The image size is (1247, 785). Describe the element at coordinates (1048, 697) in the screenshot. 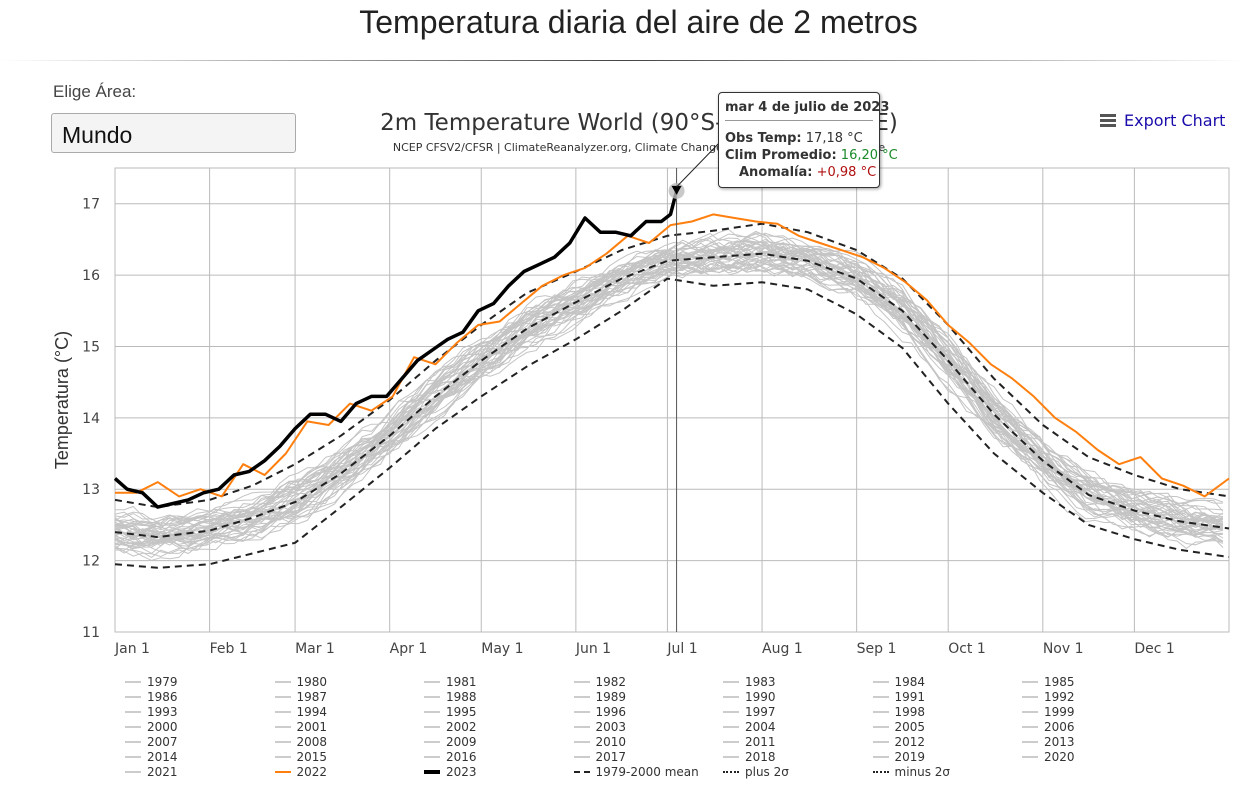

I see `legend-item-1992: 1992` at that location.